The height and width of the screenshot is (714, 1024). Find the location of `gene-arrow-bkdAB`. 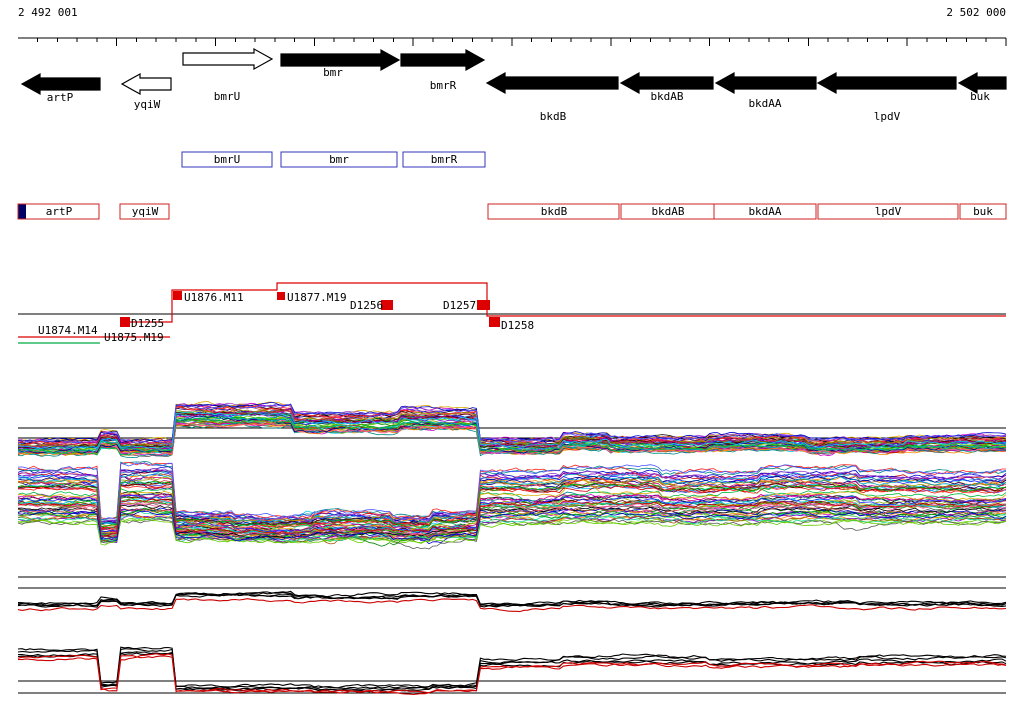

gene-arrow-bkdAB is located at coordinates (666, 83).